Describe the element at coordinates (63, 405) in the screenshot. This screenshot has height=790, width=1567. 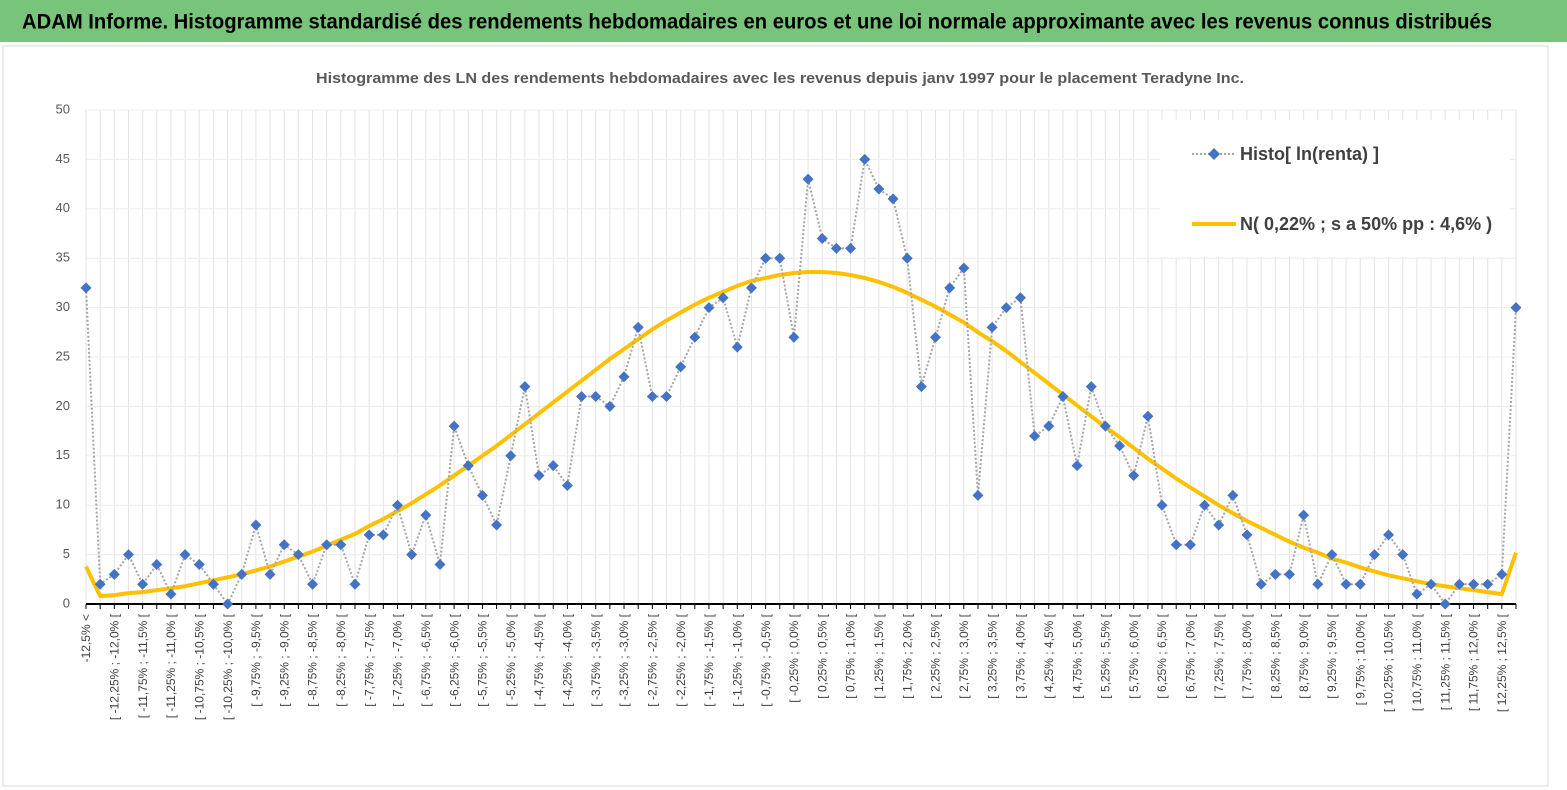
I see `y-tick-label: 20` at that location.